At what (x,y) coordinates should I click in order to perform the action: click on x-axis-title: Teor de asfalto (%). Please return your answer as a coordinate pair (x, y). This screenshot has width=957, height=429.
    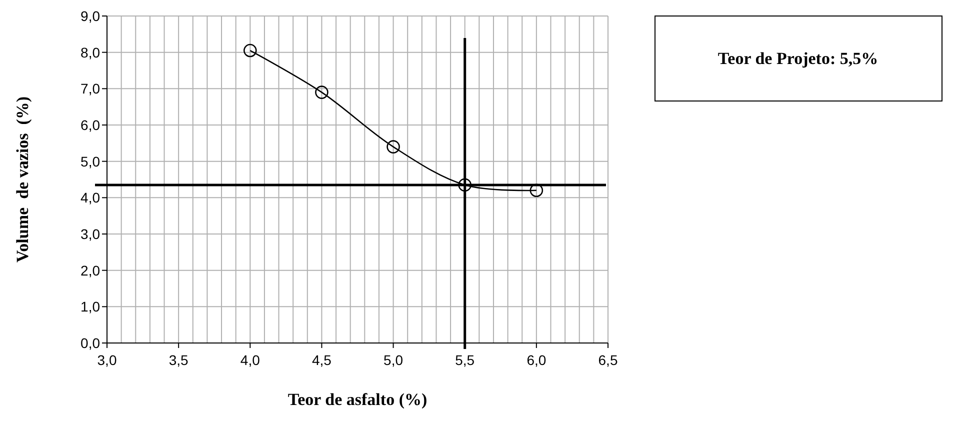
    Looking at the image, I should click on (358, 399).